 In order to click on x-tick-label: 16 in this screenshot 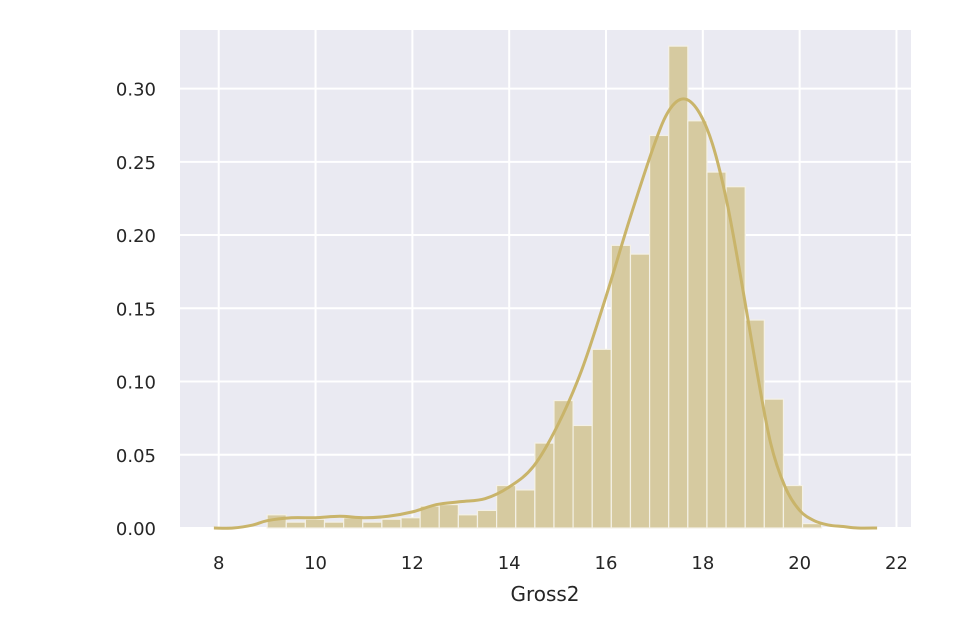, I will do `click(606, 563)`.